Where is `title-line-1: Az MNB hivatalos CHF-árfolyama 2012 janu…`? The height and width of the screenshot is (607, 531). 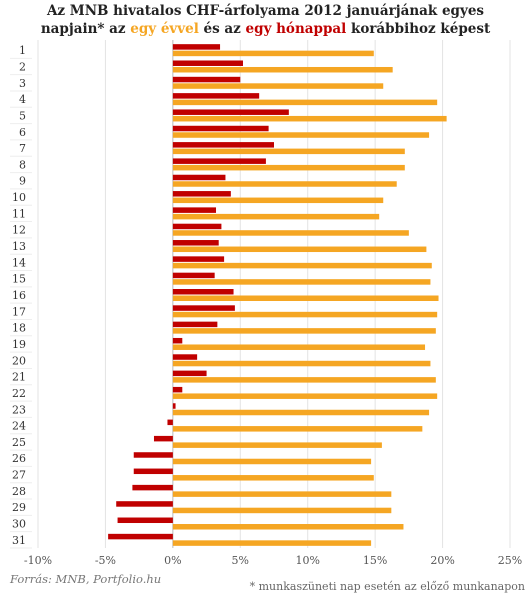 title-line-1: Az MNB hivatalos CHF-árfolyama 2012 janu… is located at coordinates (265, 11).